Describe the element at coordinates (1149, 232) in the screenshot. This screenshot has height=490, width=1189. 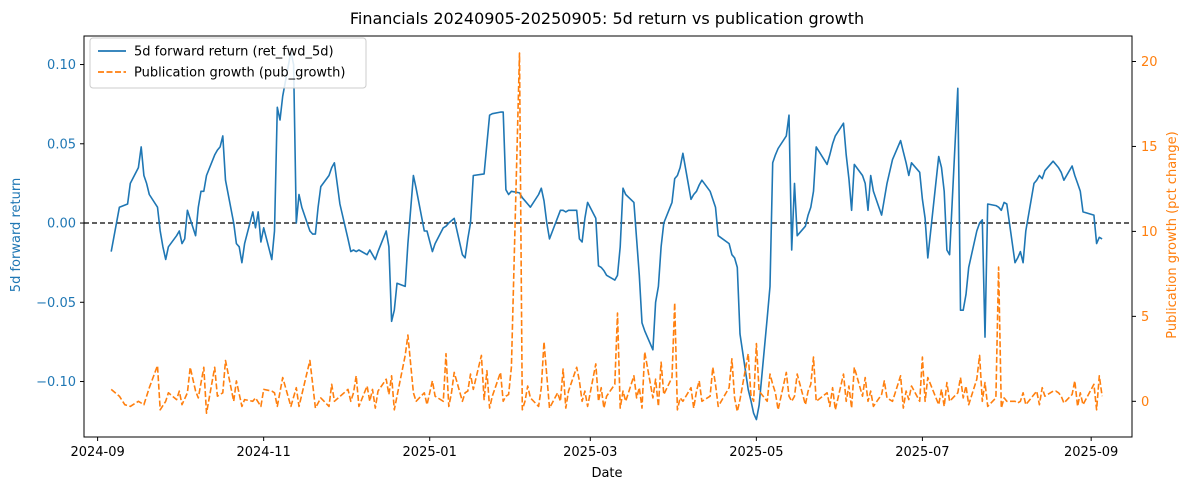
I see `y-right-tick-label: 10` at that location.